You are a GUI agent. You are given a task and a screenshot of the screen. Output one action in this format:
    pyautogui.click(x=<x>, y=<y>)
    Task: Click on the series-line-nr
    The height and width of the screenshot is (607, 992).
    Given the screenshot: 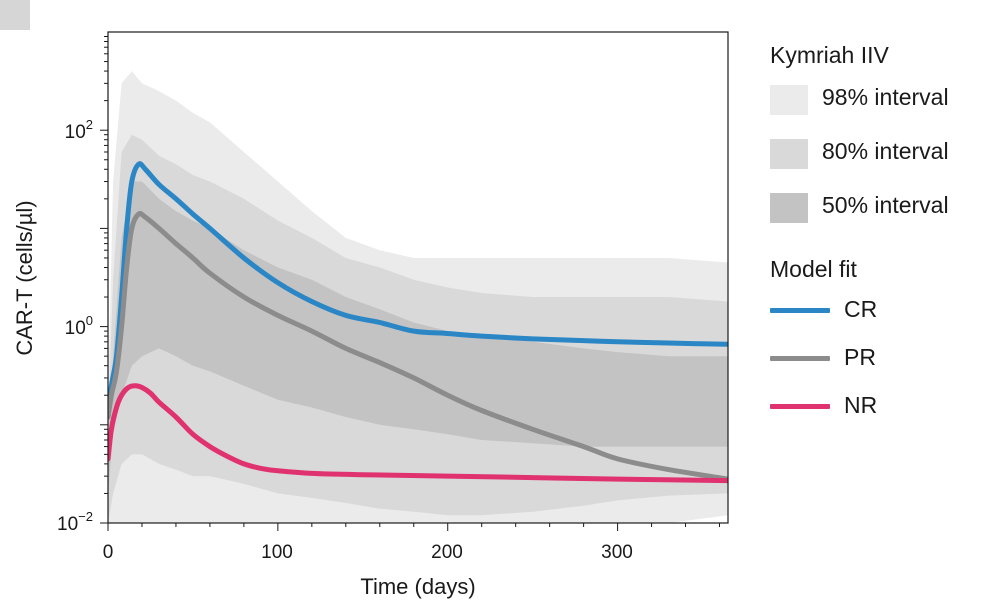 What is the action you would take?
    pyautogui.click(x=418, y=433)
    